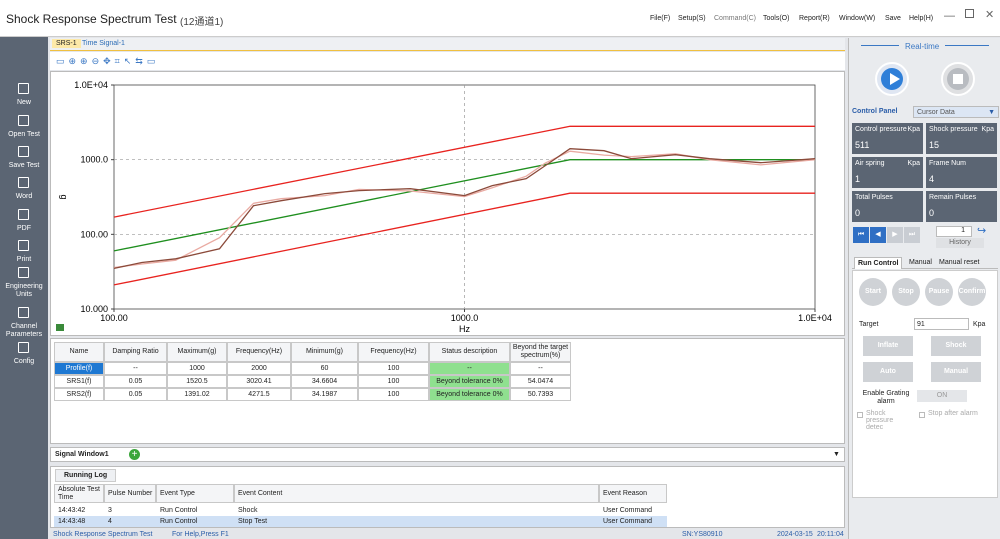 Image resolution: width=1000 pixels, height=539 pixels. What do you see at coordinates (66, 43) in the screenshot?
I see `tab: SRS-1` at bounding box center [66, 43].